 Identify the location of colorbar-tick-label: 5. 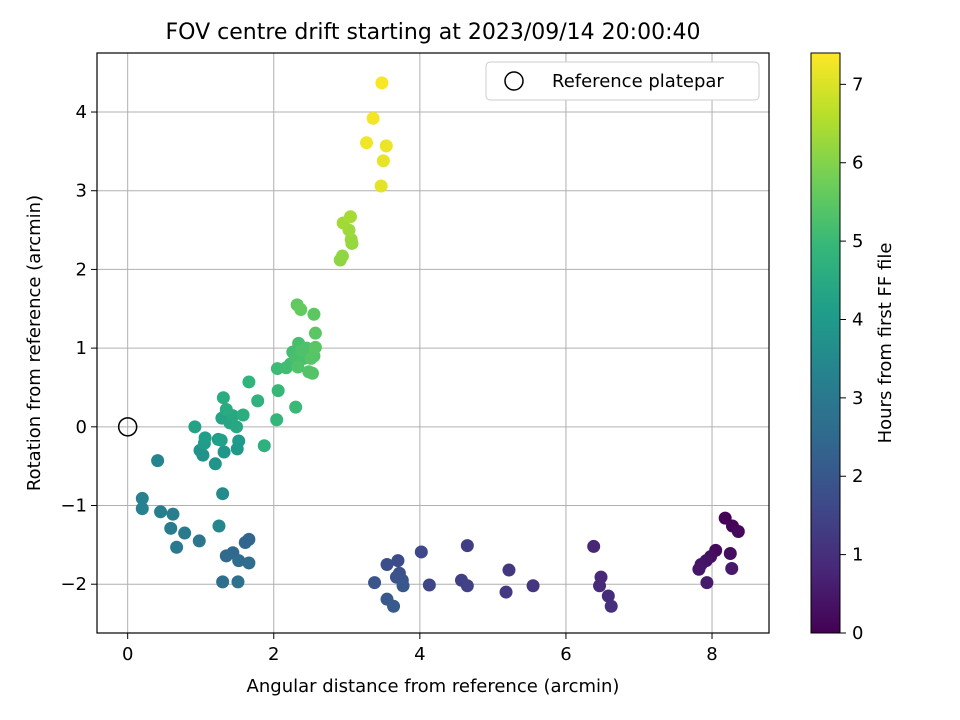
(857, 241).